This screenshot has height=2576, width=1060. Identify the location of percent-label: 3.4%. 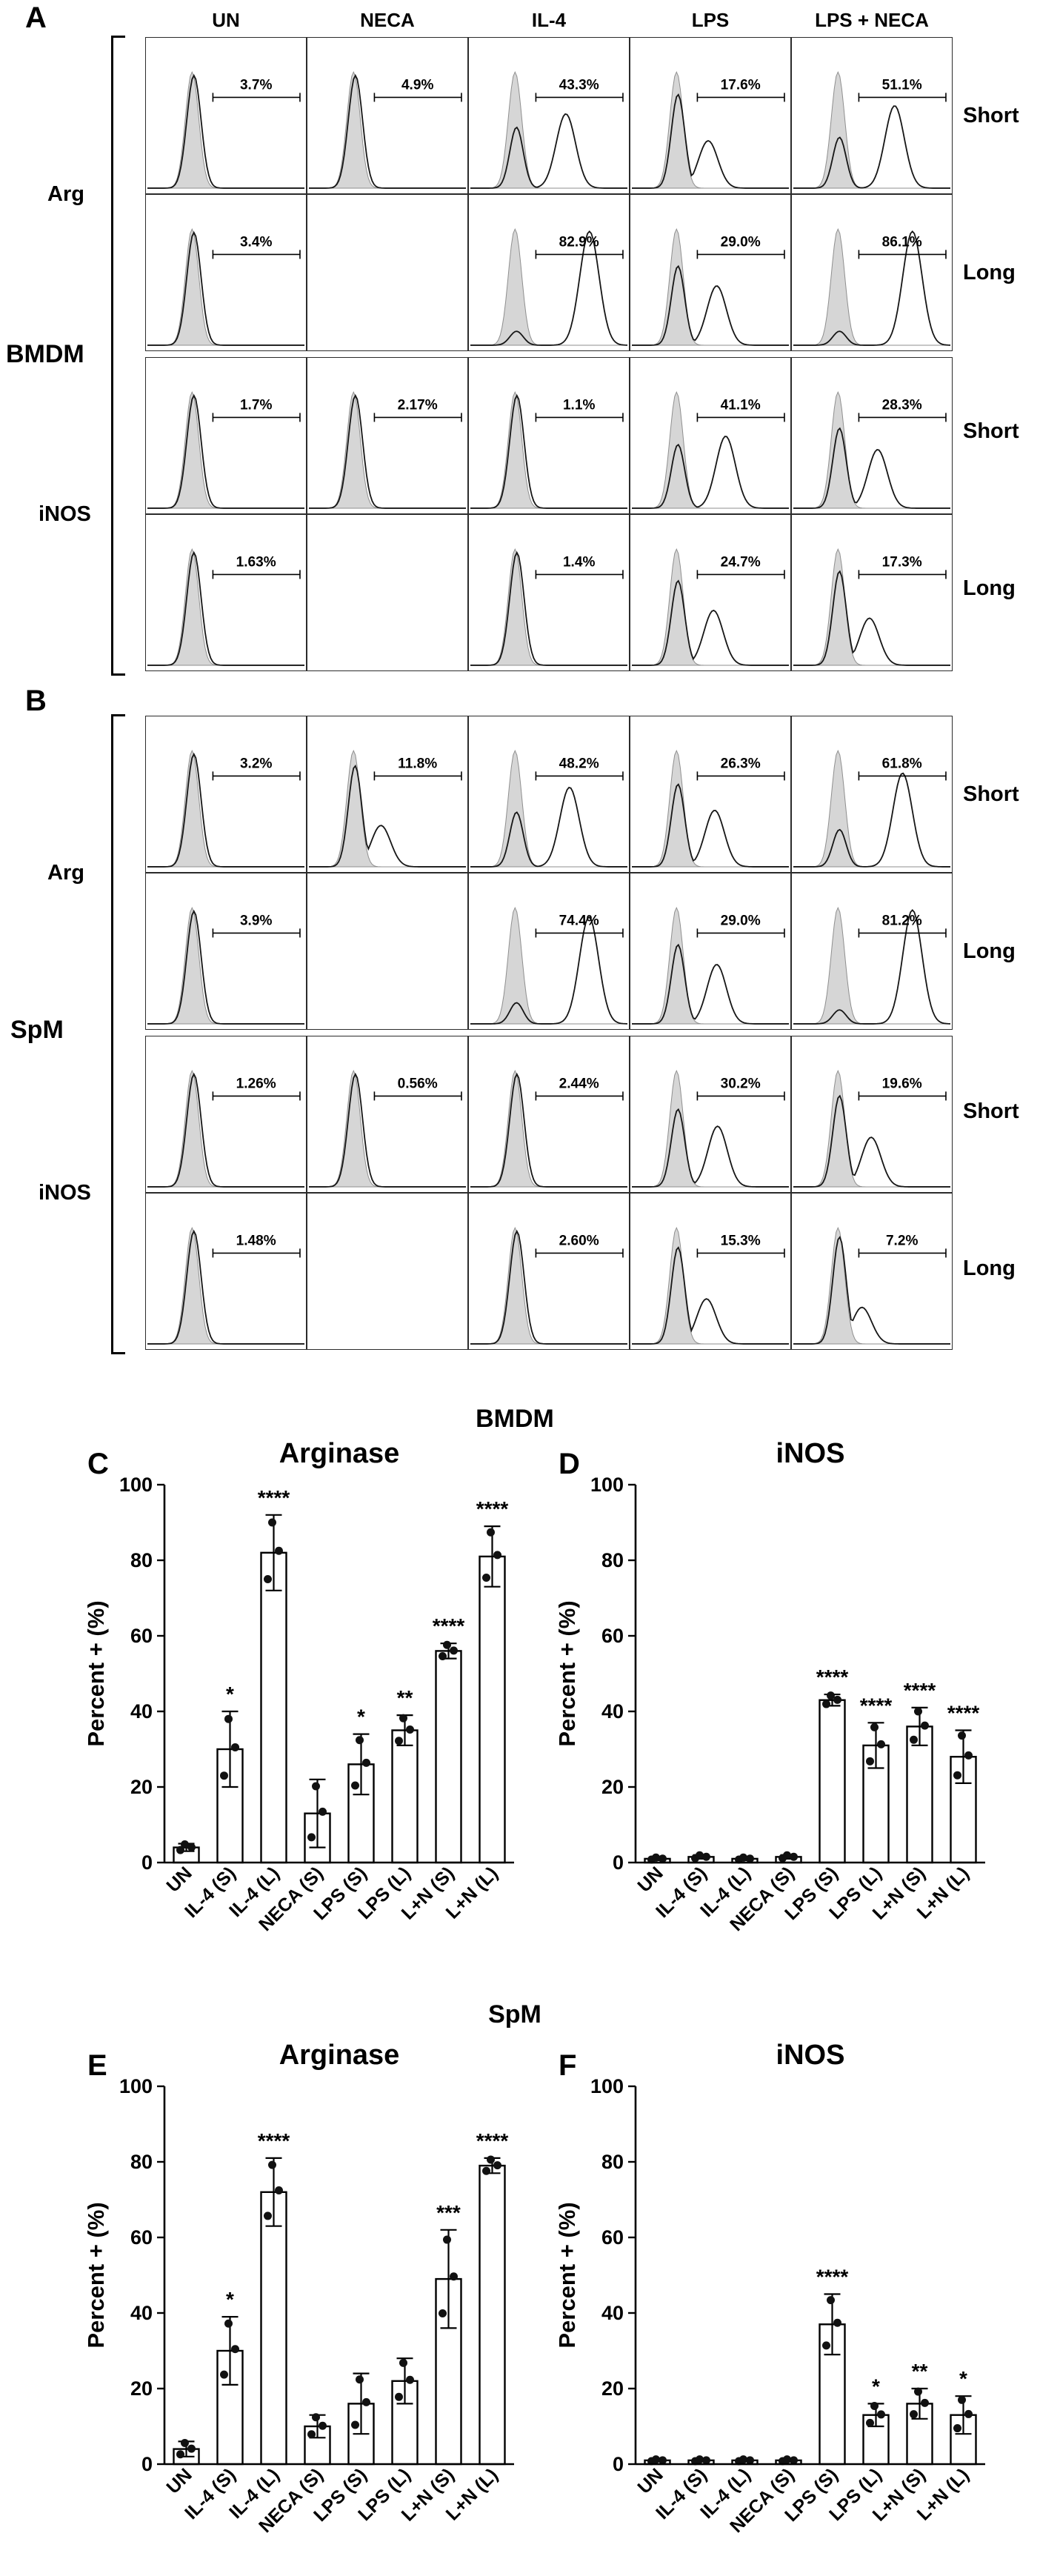
(256, 242).